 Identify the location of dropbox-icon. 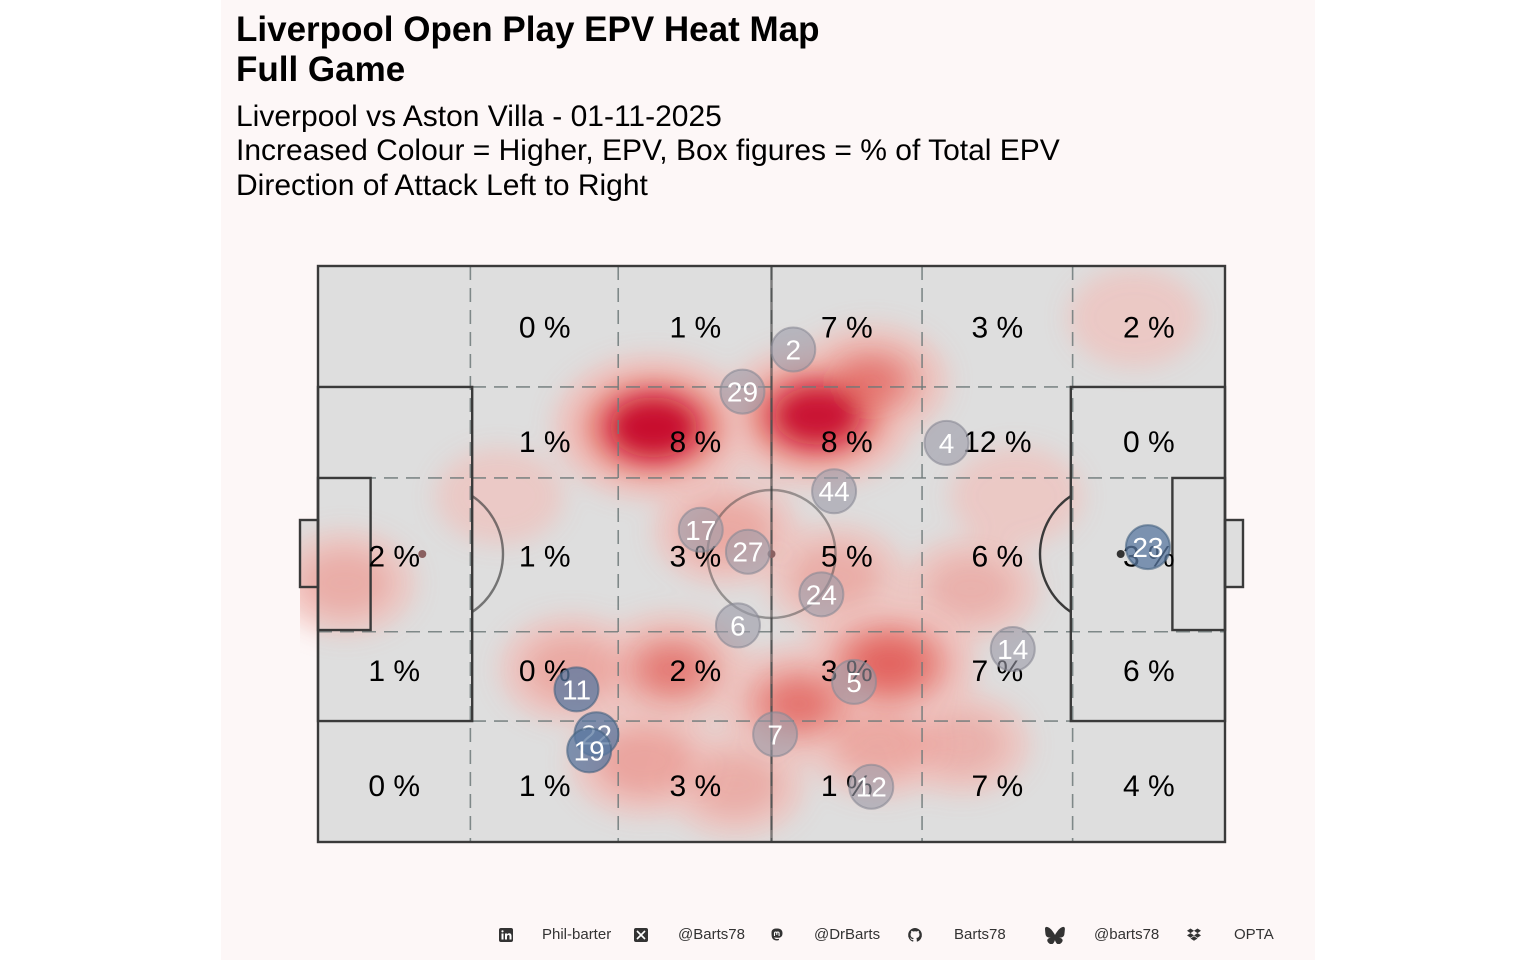
(1194, 935).